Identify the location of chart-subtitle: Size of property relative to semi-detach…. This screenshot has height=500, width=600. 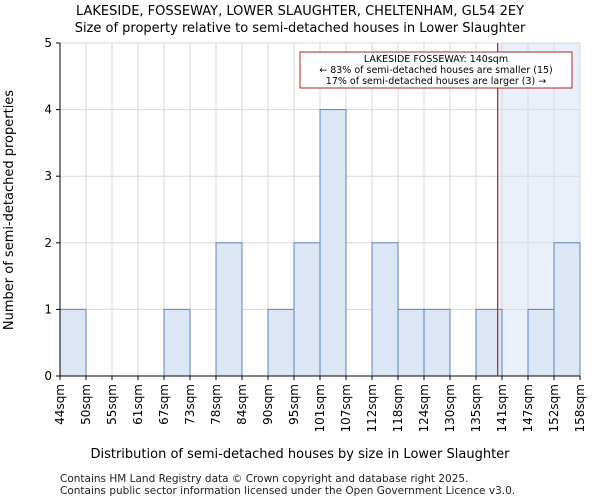
(300, 28).